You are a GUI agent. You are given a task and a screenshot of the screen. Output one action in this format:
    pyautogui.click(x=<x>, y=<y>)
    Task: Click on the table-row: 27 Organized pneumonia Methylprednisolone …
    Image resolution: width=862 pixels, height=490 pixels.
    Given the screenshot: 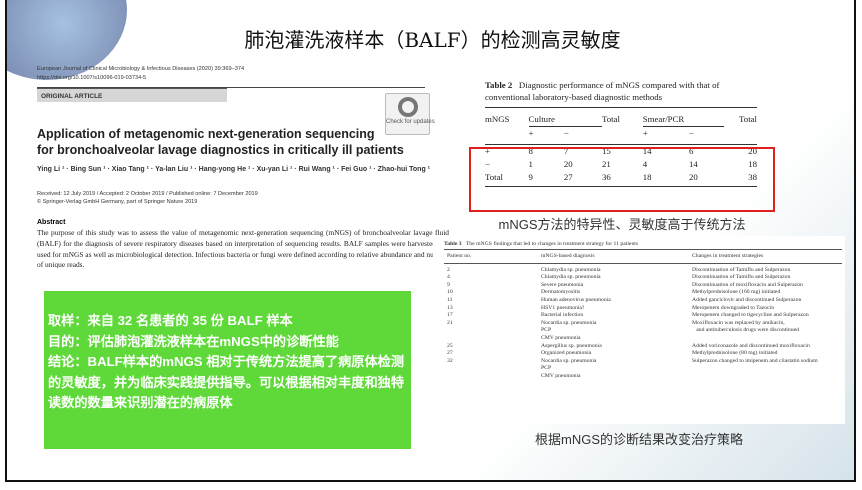 What is the action you would take?
    pyautogui.click(x=643, y=354)
    